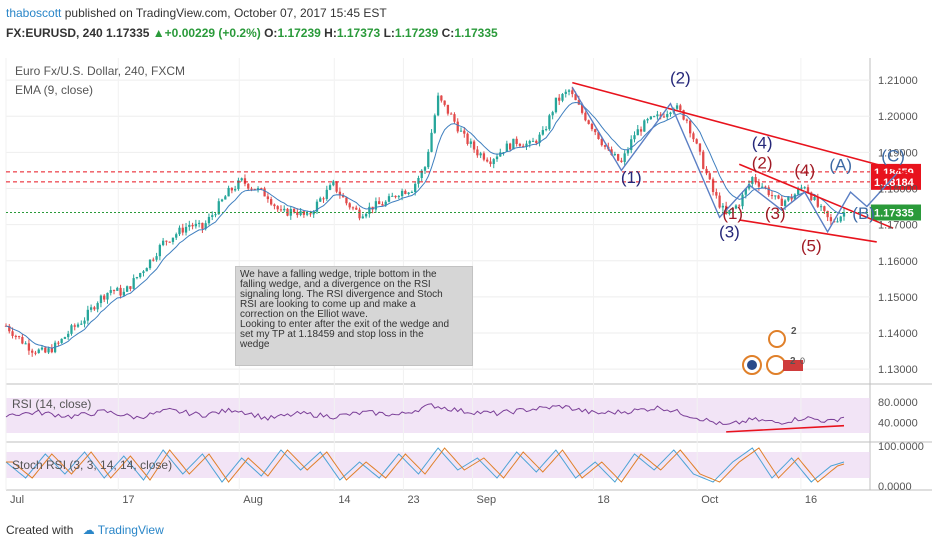  What do you see at coordinates (54, 33) in the screenshot?
I see `symbol-label: FX:EURUSD, 240` at bounding box center [54, 33].